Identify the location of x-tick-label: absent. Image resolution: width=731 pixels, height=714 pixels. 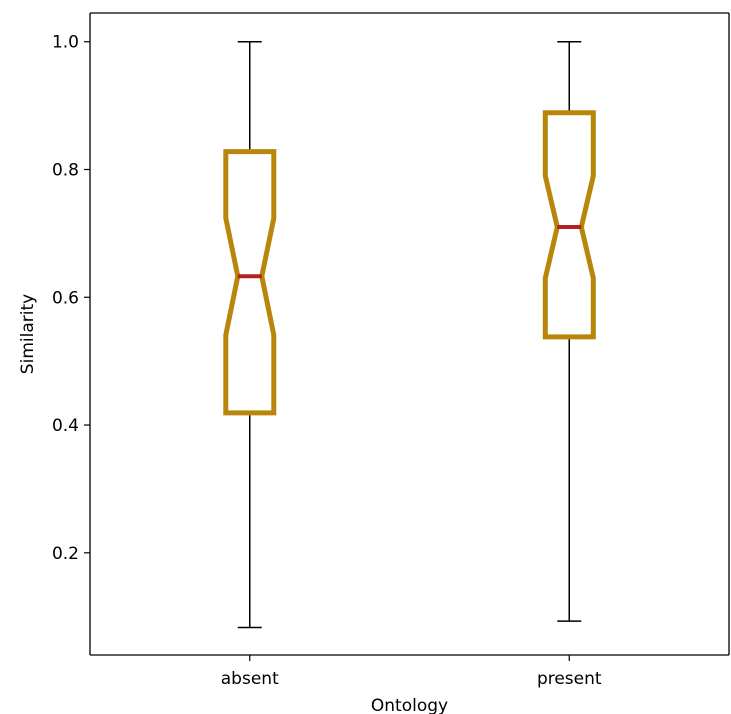
(250, 679).